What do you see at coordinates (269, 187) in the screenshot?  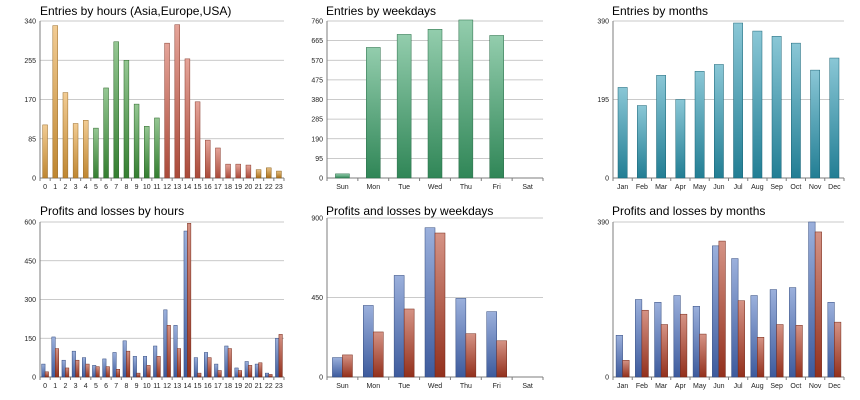 I see `x-tick-label: 22` at bounding box center [269, 187].